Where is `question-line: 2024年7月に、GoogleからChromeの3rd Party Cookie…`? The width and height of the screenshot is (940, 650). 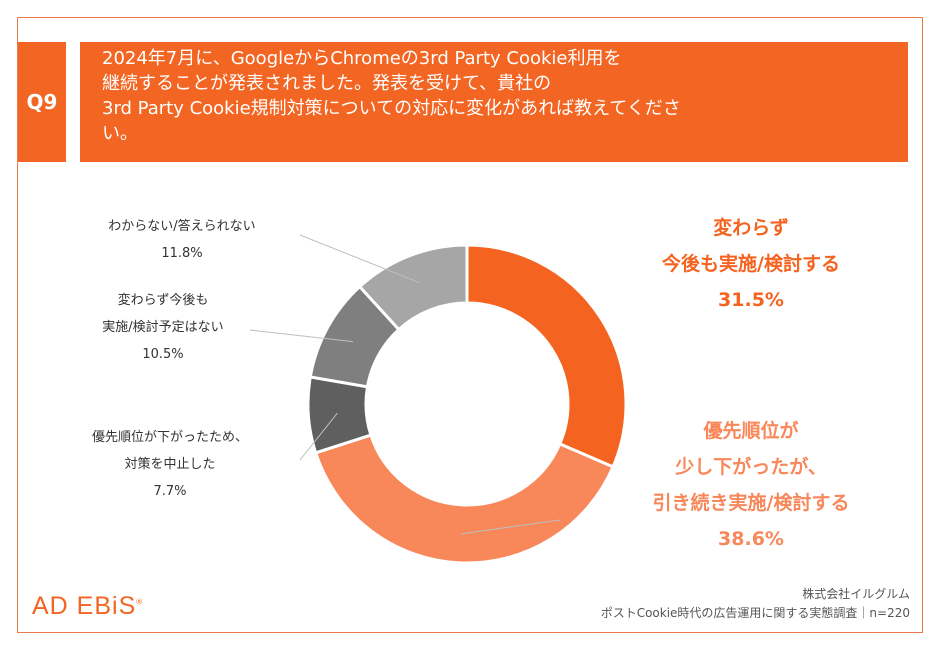
question-line: 2024年7月に、GoogleからChromeの3rd Party Cookie… is located at coordinates (362, 58).